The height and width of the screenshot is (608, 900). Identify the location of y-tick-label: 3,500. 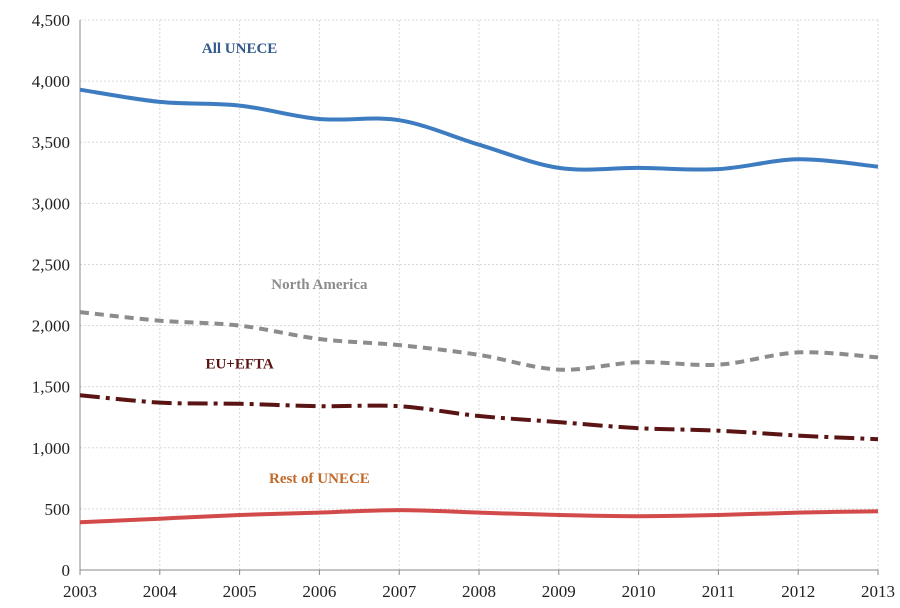
(51, 142).